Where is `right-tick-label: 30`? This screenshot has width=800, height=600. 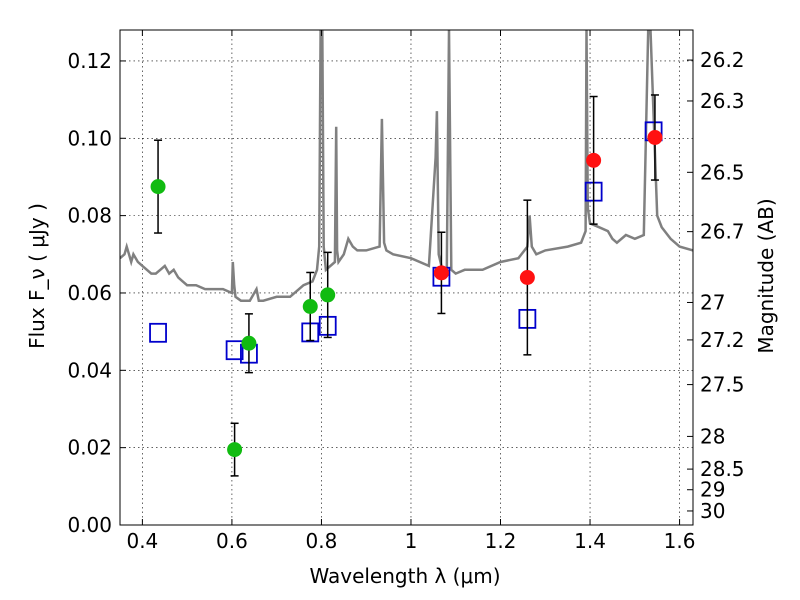 right-tick-label: 30 is located at coordinates (712, 511).